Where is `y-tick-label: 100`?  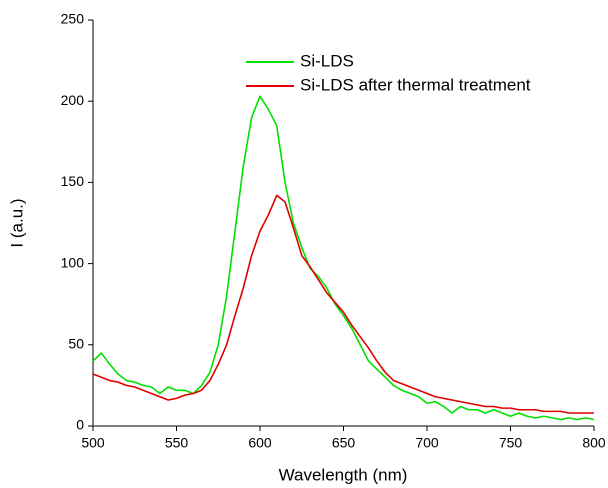 y-tick-label: 100 is located at coordinates (73, 262).